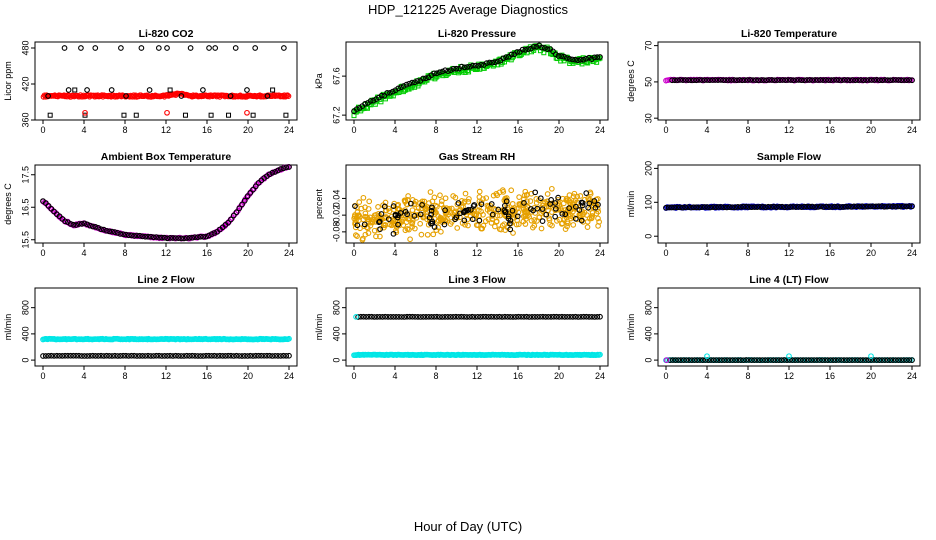 The height and width of the screenshot is (540, 936). What do you see at coordinates (648, 46) in the screenshot?
I see `y-tick-label: 70` at bounding box center [648, 46].